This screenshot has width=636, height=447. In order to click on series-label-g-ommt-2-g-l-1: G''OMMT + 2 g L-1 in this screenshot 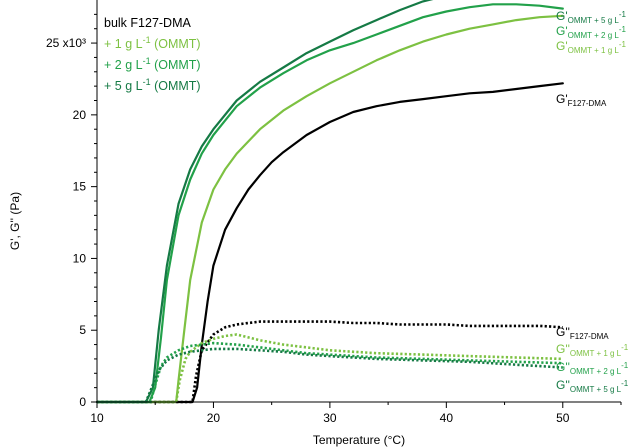, I will do `click(592, 368)`.